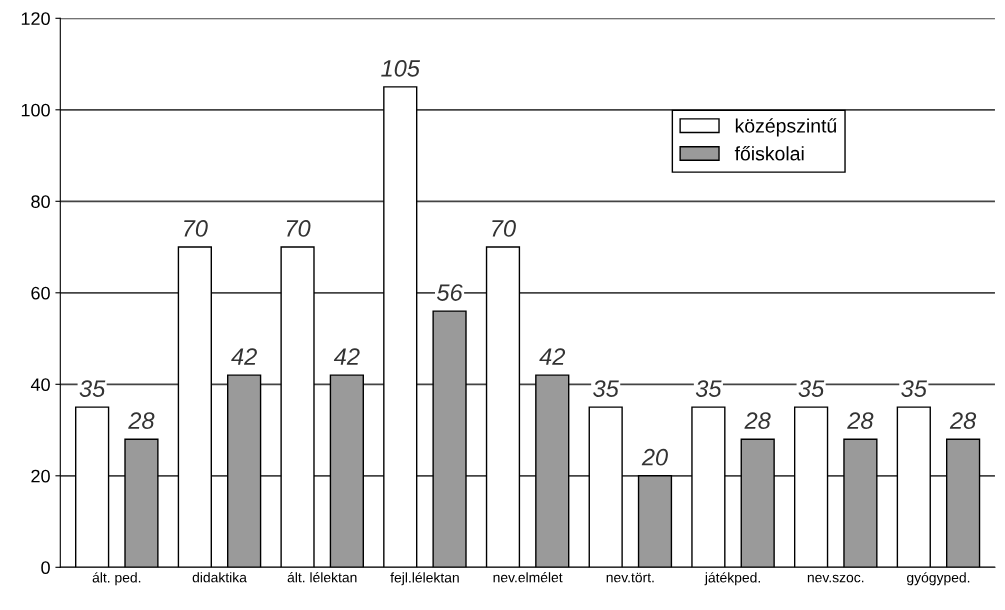 The image size is (1005, 610). I want to click on y-tick-label: 60, so click(40, 293).